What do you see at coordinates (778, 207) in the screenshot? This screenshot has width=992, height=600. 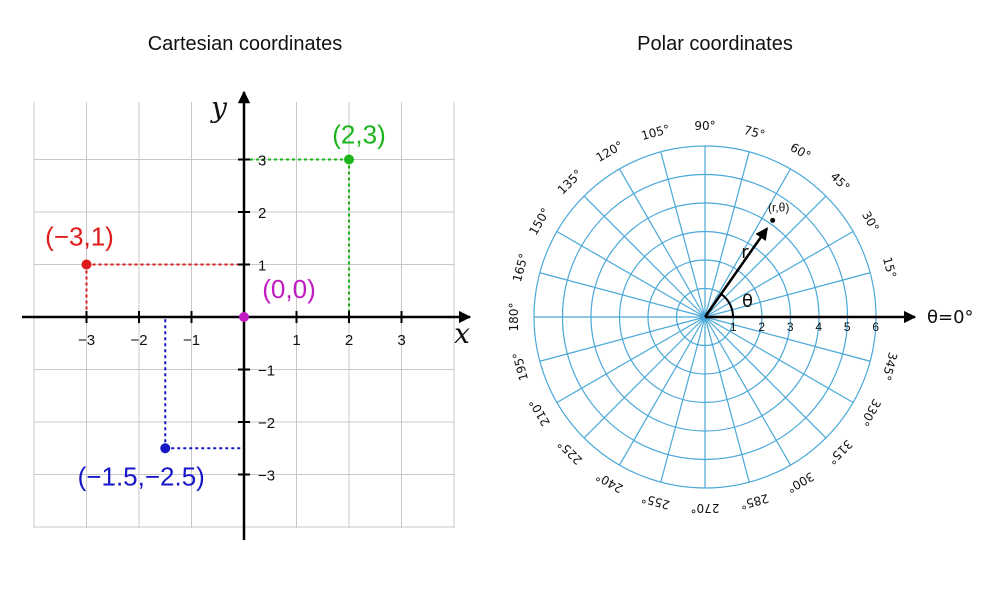 I see `polar-point-label: (r,θ)` at bounding box center [778, 207].